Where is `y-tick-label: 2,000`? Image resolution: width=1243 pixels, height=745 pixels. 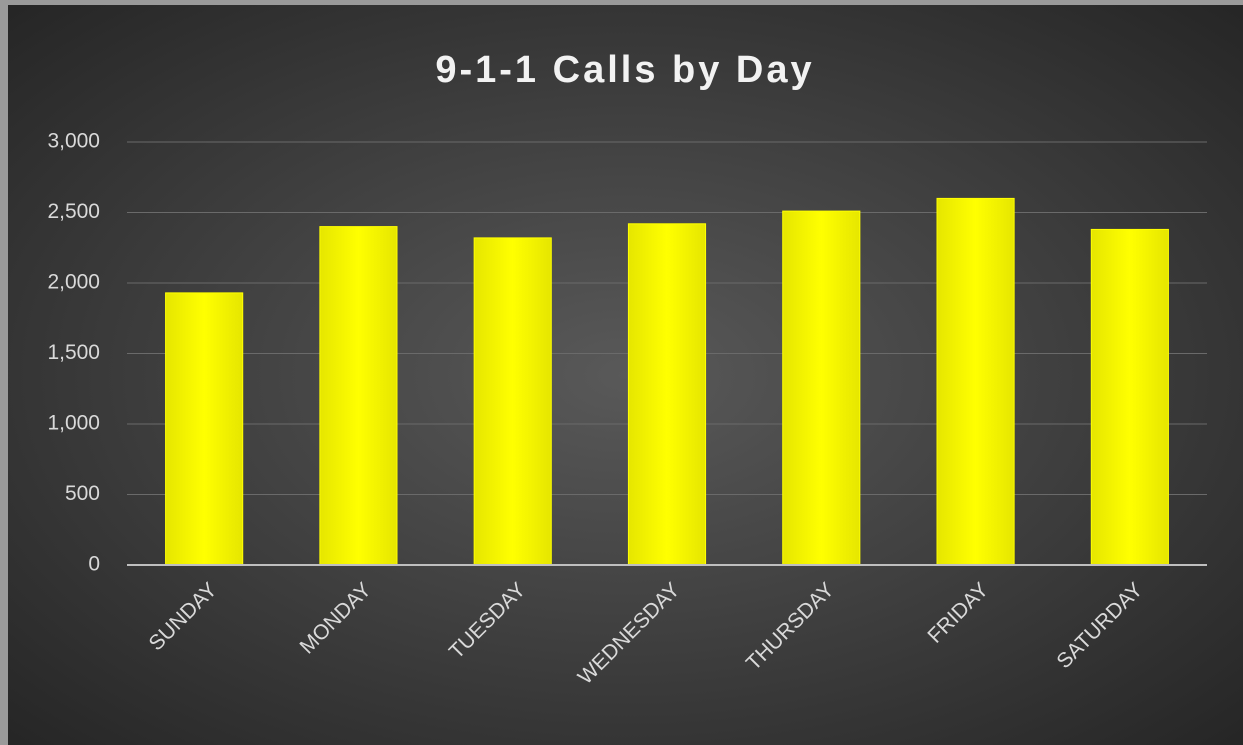 y-tick-label: 2,000 is located at coordinates (73, 282).